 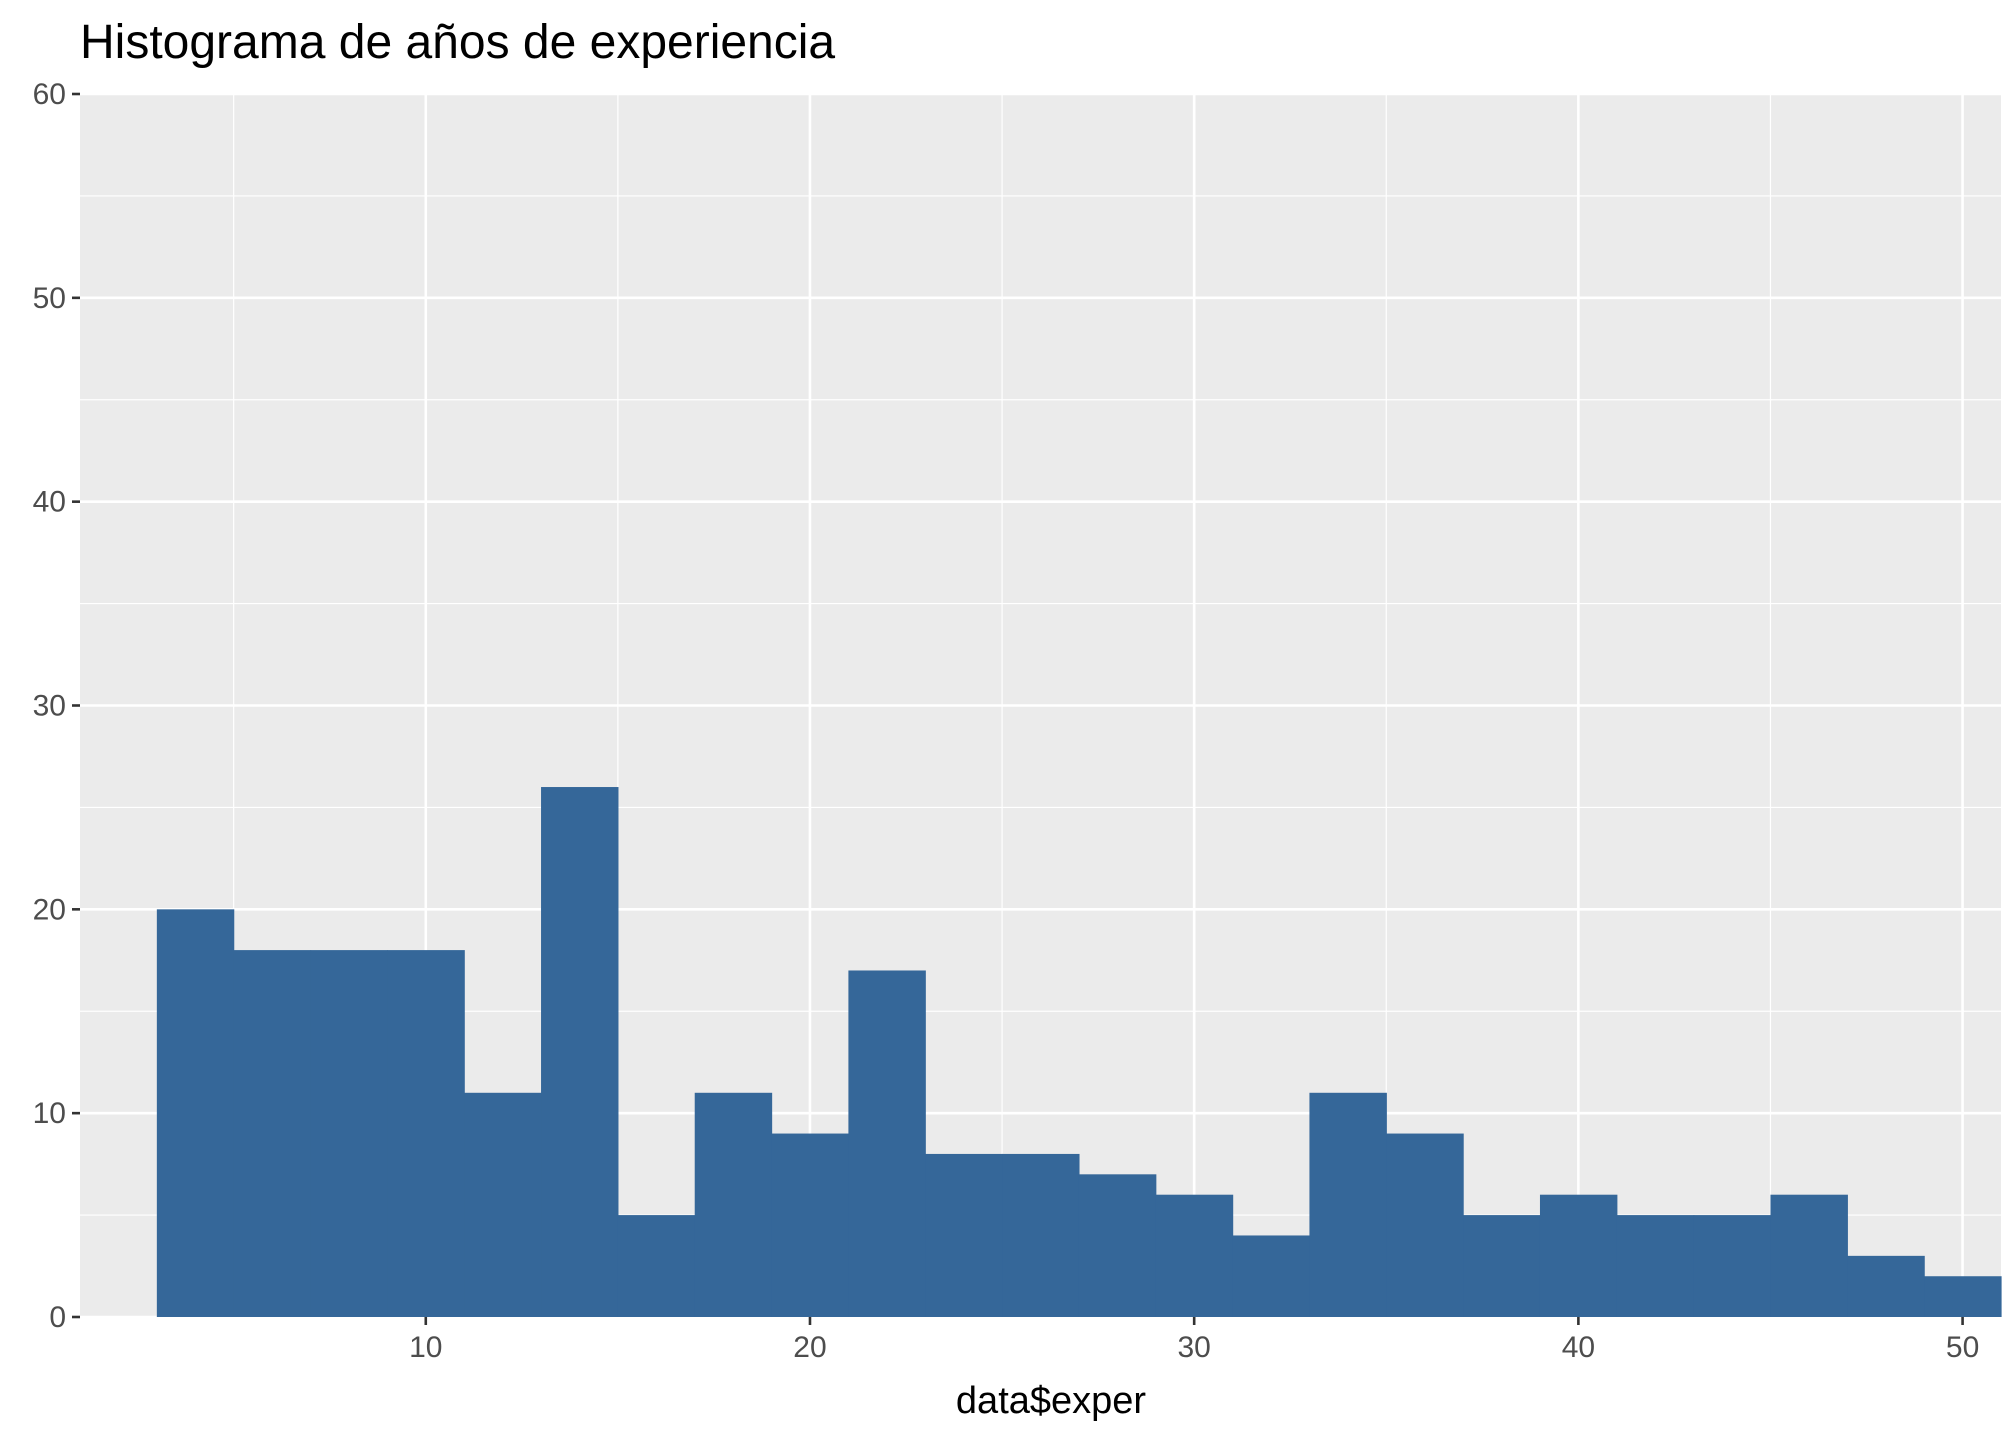 I want to click on y-axis: 0 10 20 30 40 50 60, so click(x=56, y=706).